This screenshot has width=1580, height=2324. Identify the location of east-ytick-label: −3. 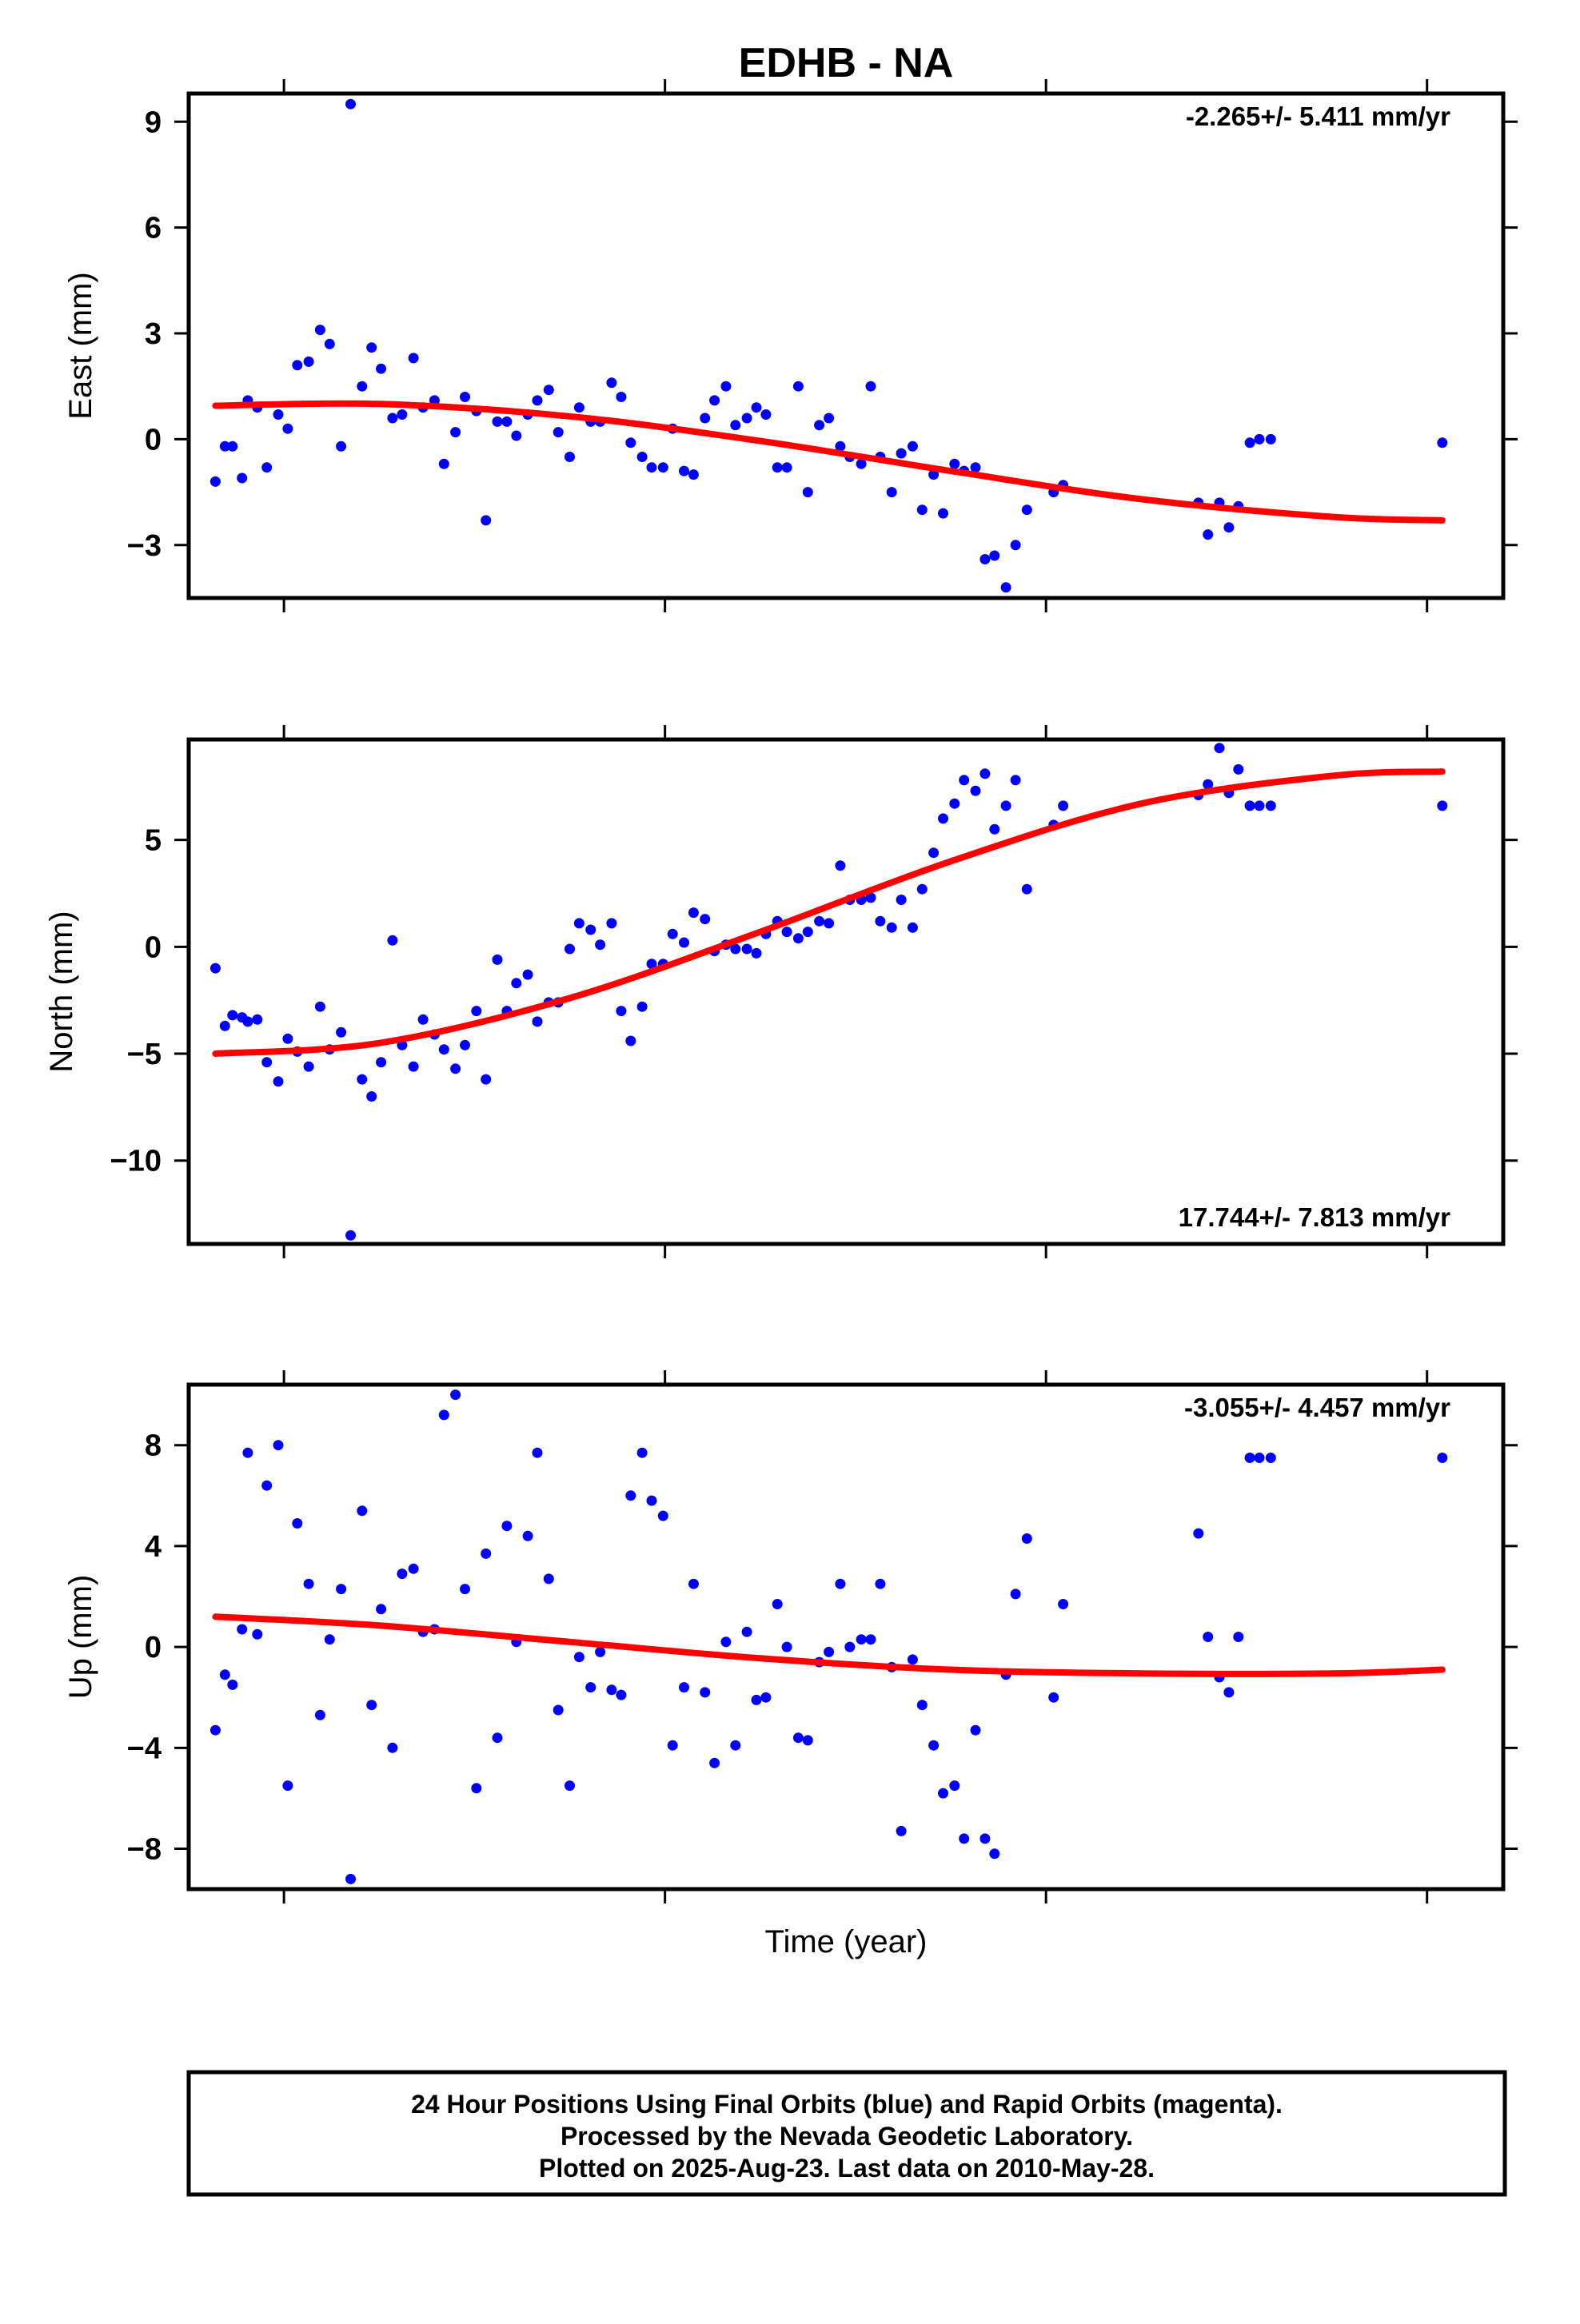
(144, 546).